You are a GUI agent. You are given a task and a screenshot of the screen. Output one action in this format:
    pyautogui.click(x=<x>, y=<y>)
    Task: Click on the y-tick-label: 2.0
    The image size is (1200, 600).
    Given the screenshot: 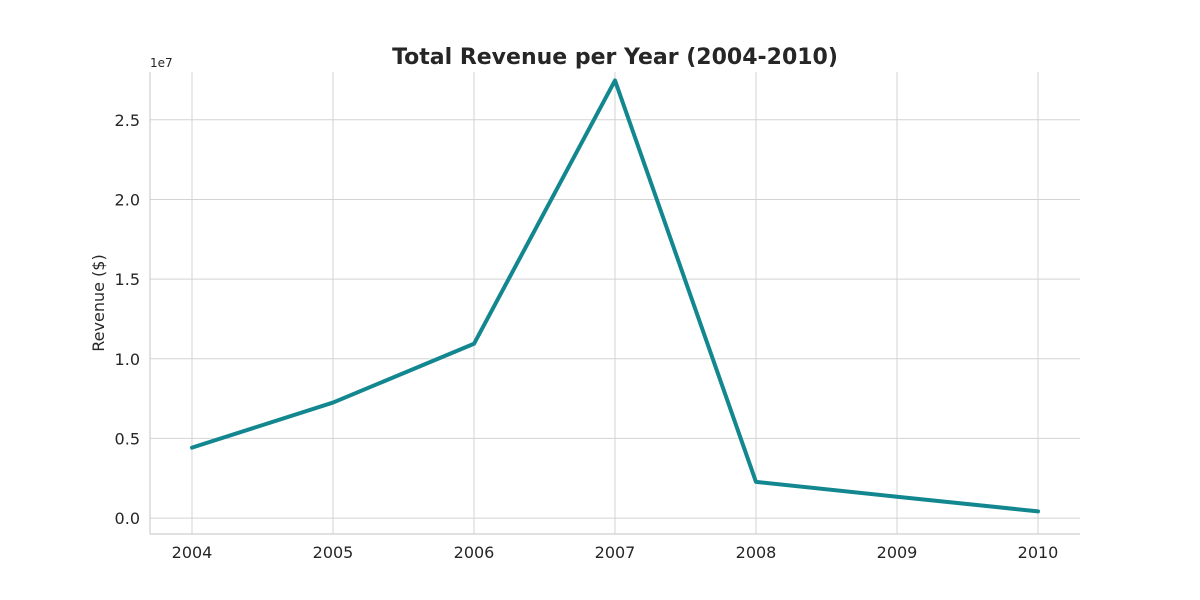 What is the action you would take?
    pyautogui.click(x=127, y=199)
    